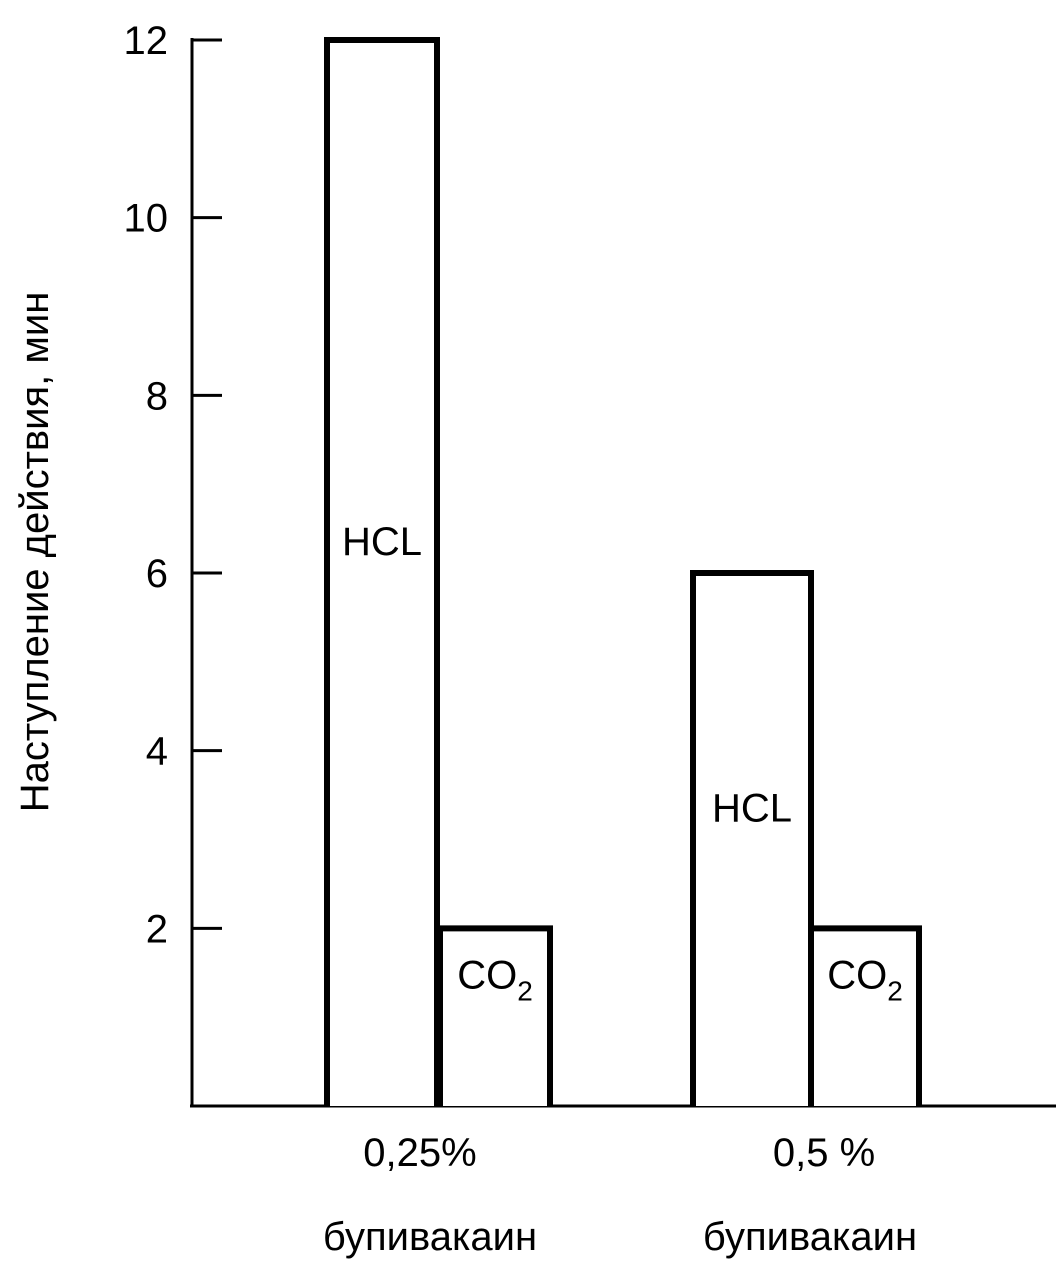  I want to click on y-ticks: 2 4 6 8 10 12, so click(173, 485).